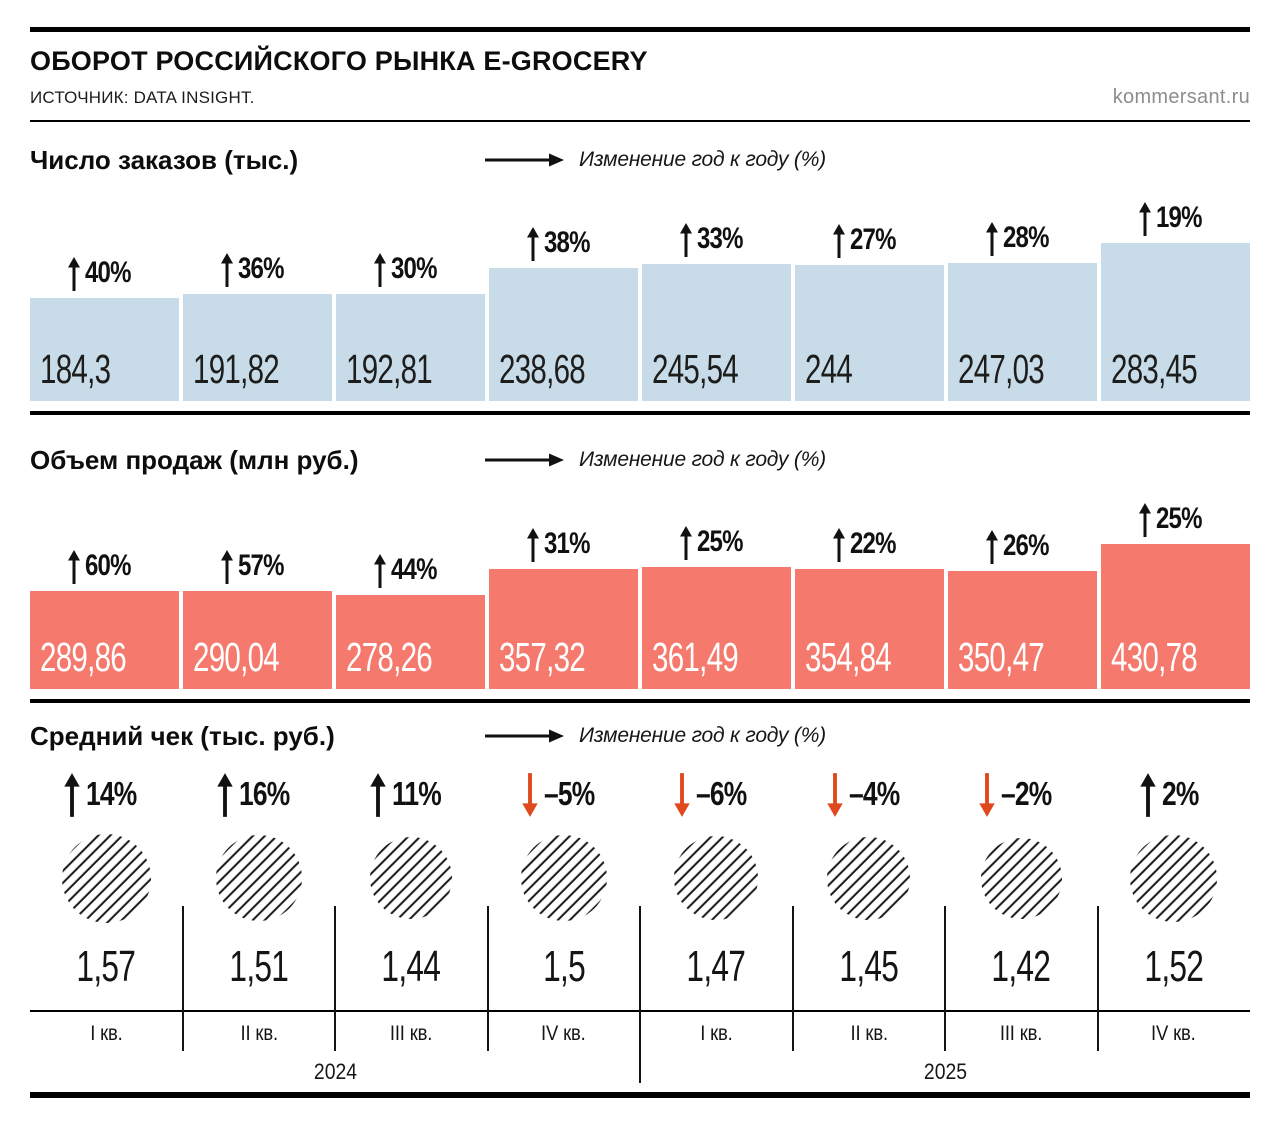 This screenshot has height=1129, width=1280. Describe the element at coordinates (410, 270) in the screenshot. I see `yoy-label: 30%` at that location.